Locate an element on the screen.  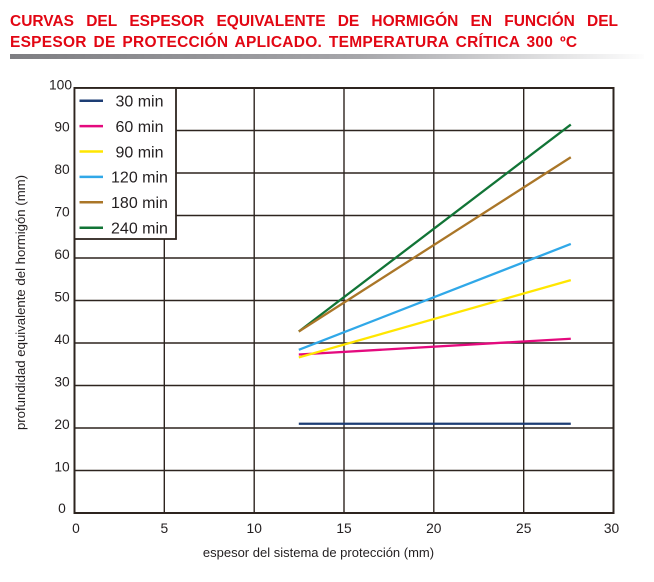
svg-text: 90 is located at coordinates (62, 127).